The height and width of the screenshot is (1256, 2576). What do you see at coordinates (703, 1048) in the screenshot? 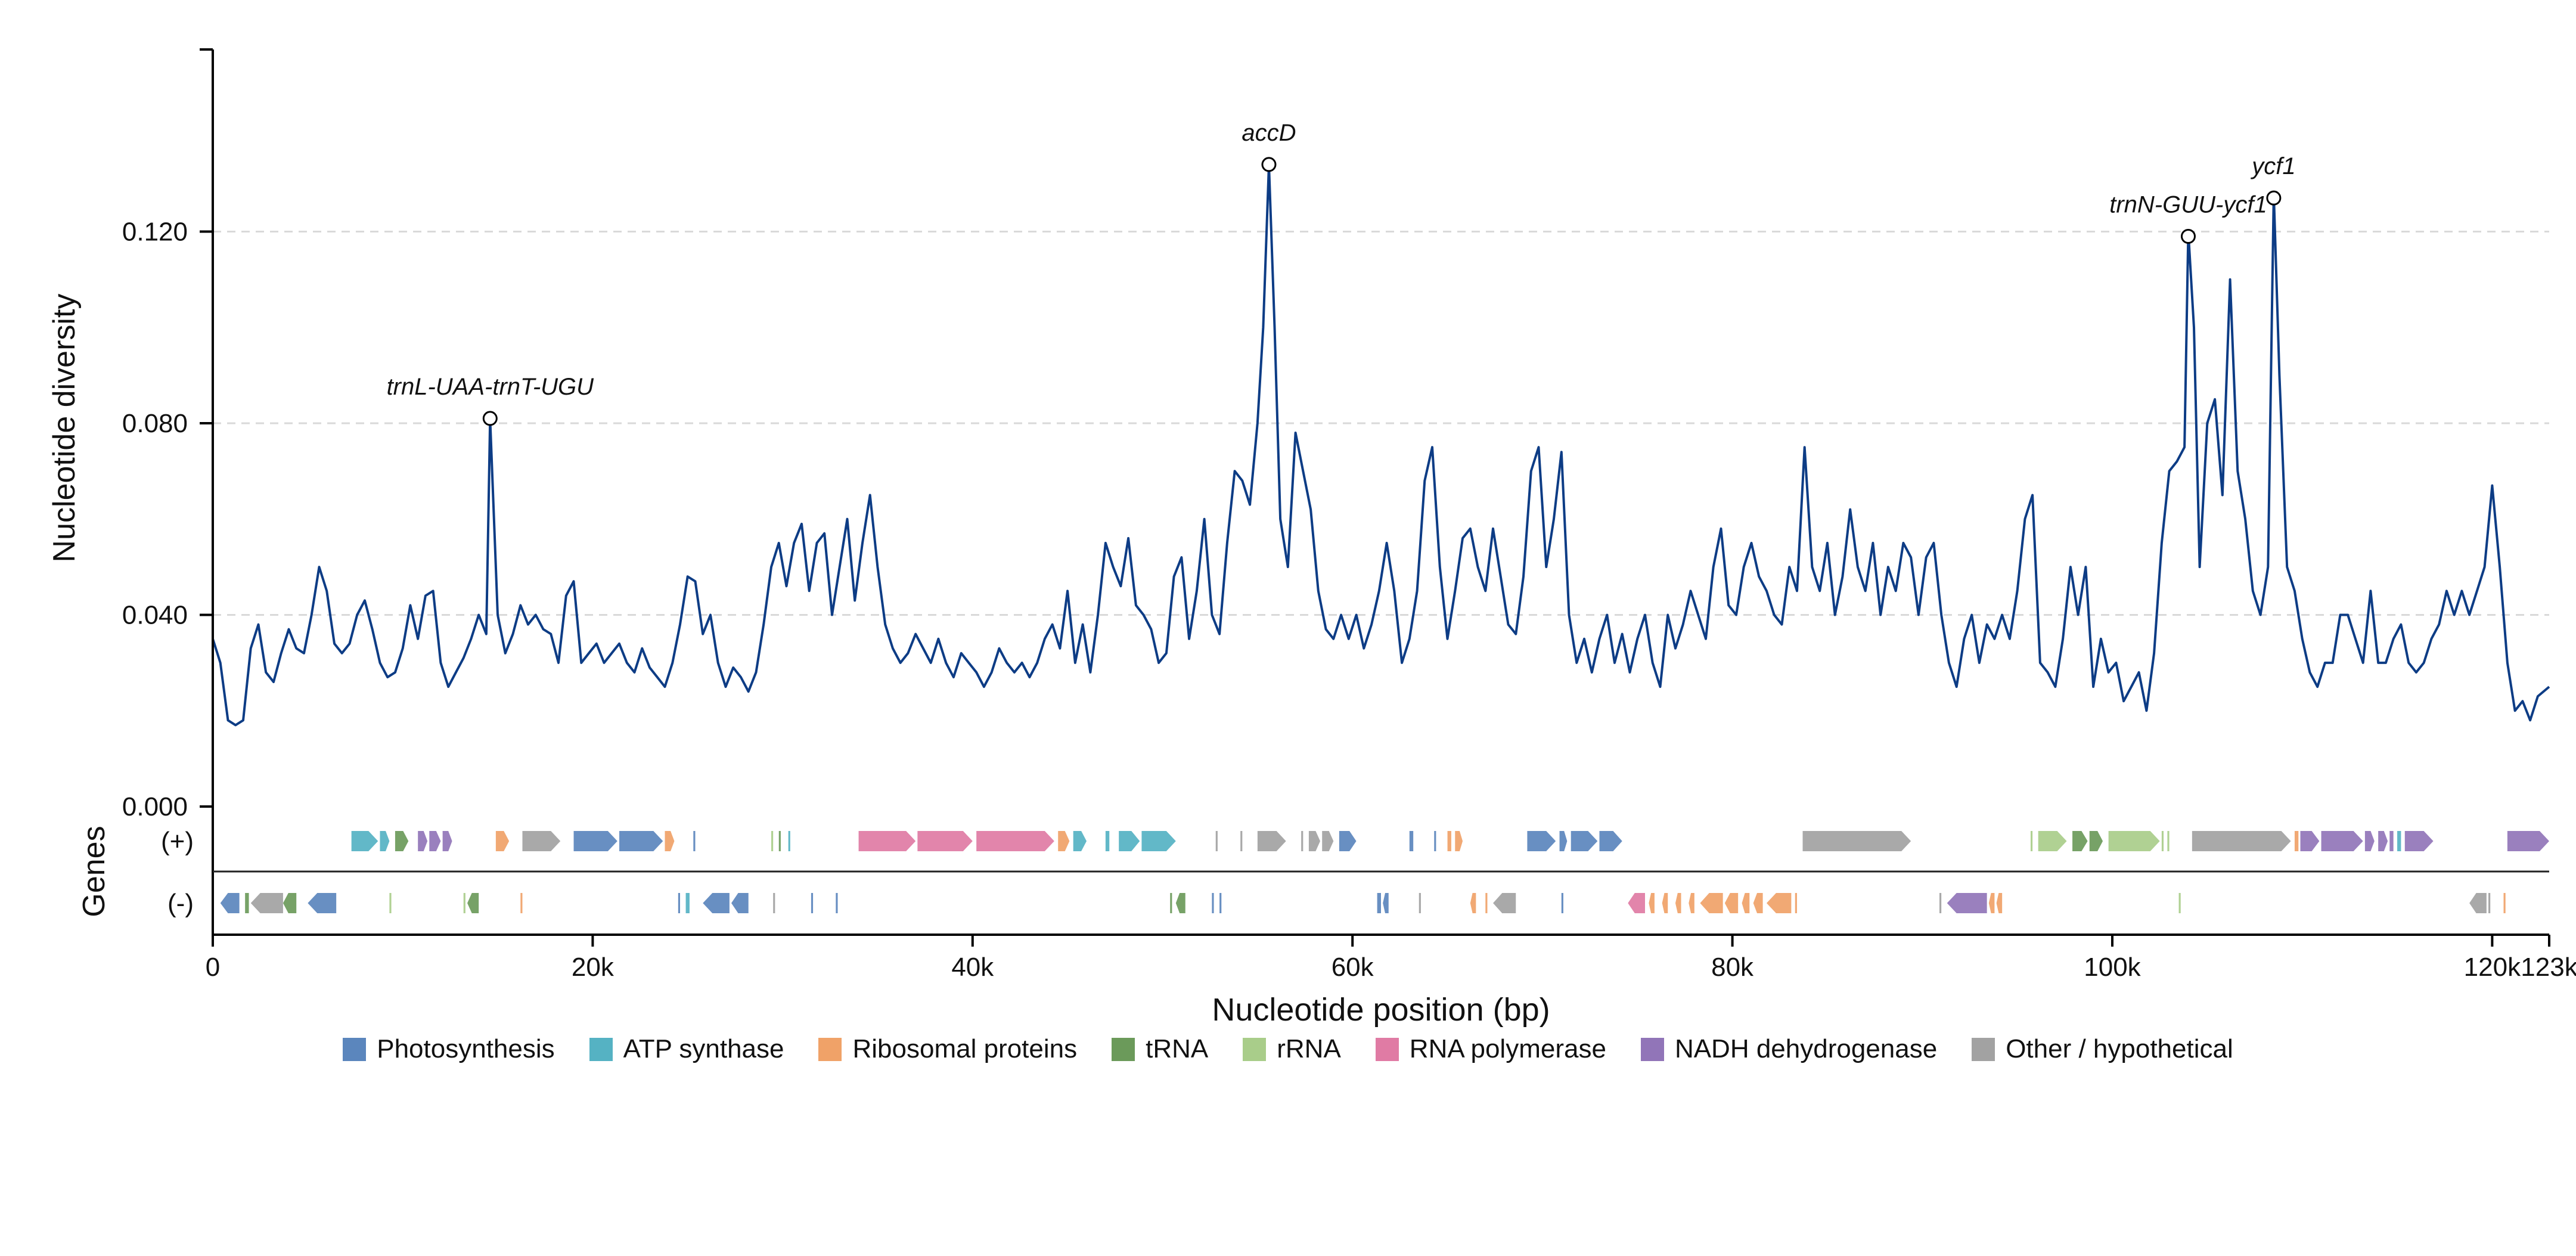
I see `legend-label-1: ATP synthase` at bounding box center [703, 1048].